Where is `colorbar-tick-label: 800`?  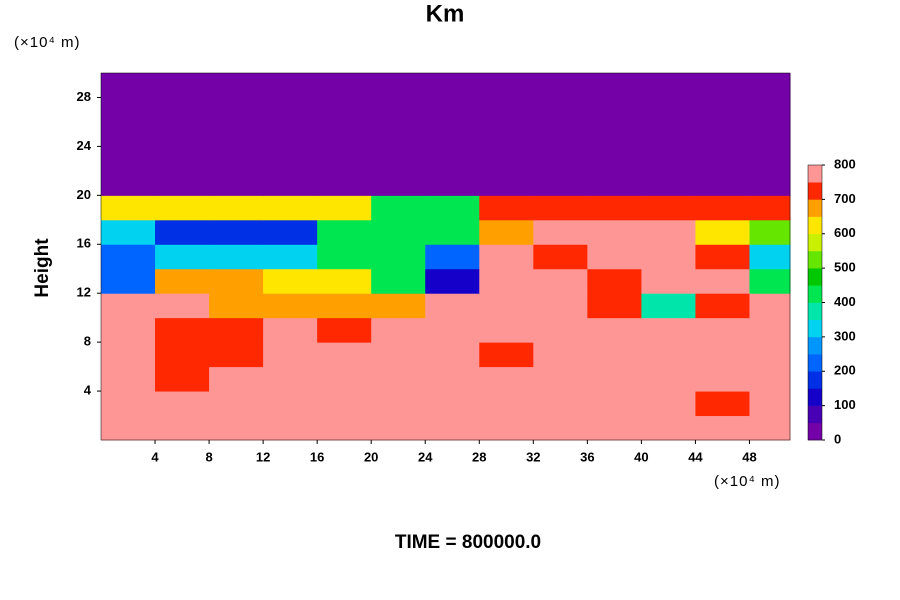
colorbar-tick-label: 800 is located at coordinates (845, 163).